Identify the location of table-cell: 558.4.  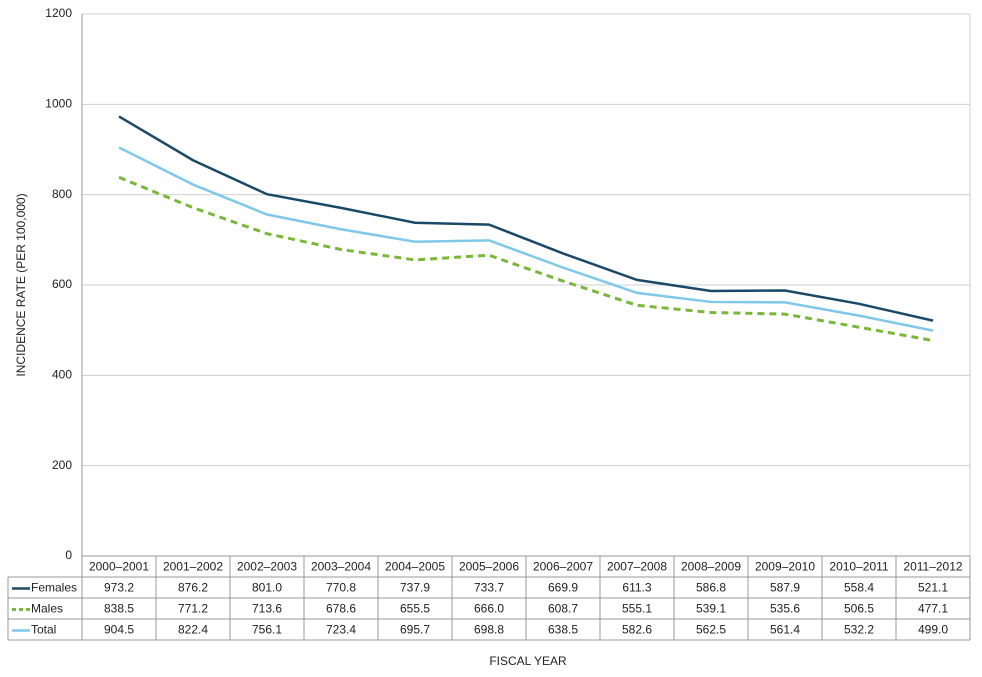
(859, 588).